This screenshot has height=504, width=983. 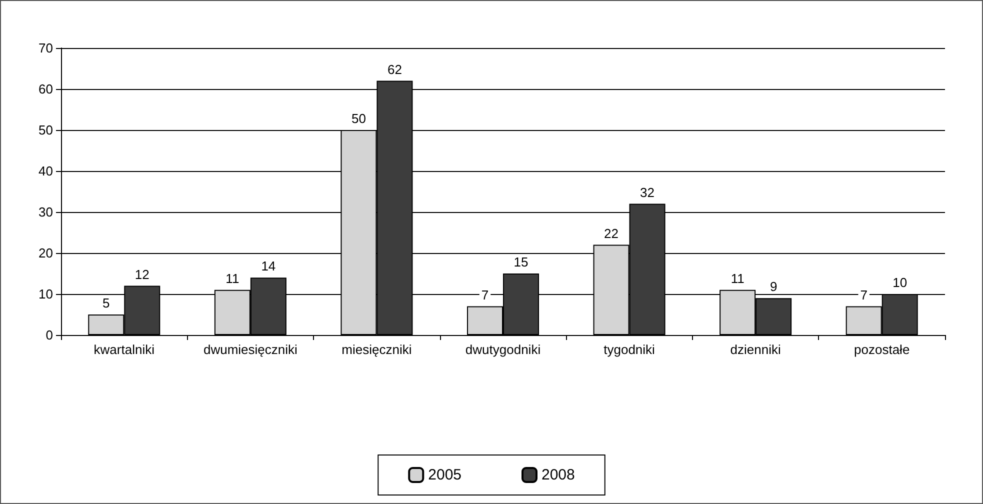 What do you see at coordinates (250, 349) in the screenshot?
I see `x-tick-label: dwumiesięczniki` at bounding box center [250, 349].